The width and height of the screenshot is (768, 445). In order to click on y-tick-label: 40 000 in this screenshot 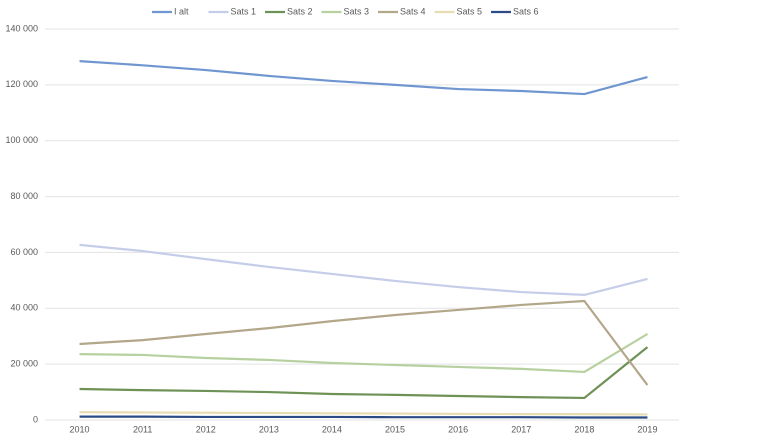, I will do `click(24, 308)`.